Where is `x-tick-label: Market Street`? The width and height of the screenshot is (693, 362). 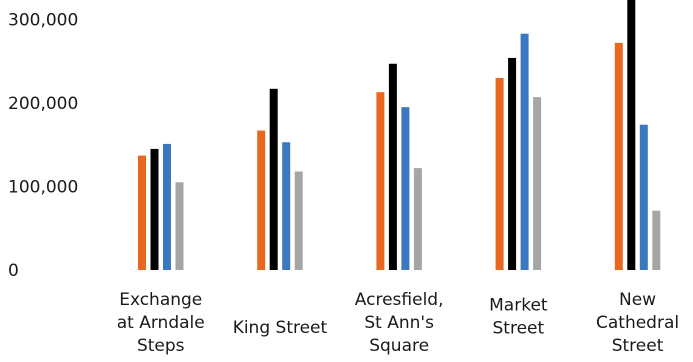
x-tick-label: Market Street is located at coordinates (518, 317).